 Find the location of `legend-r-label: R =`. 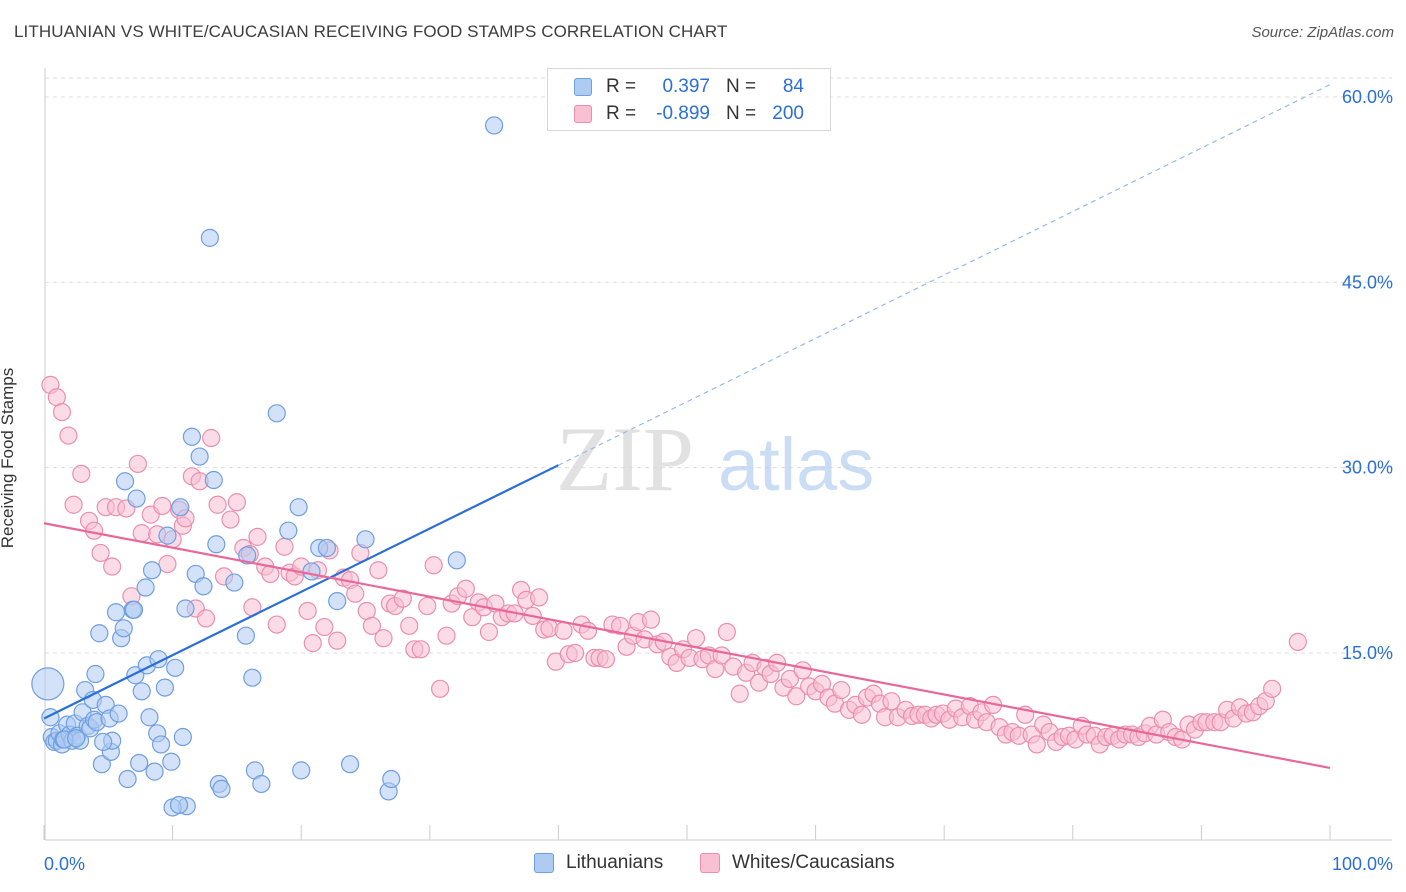

legend-r-label: R = is located at coordinates (621, 113).